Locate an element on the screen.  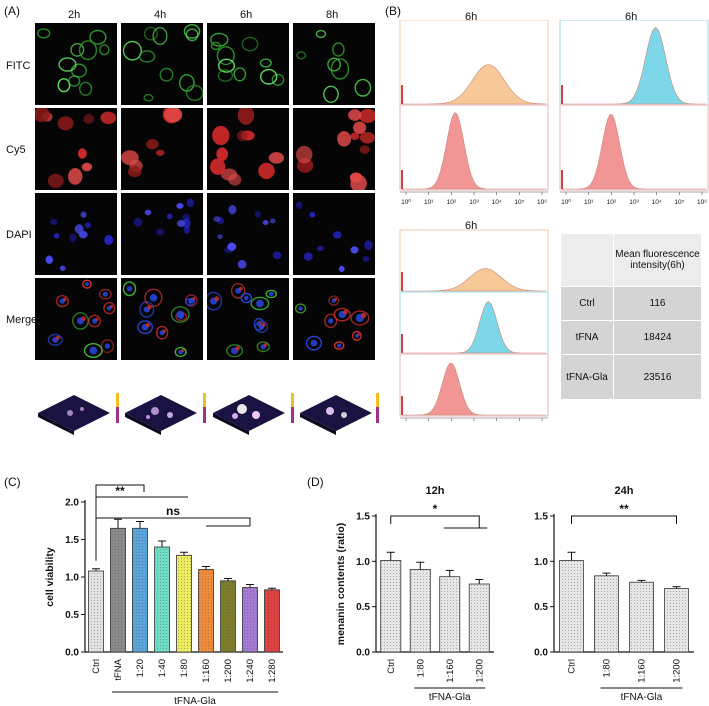
hist3-tfna-curve is located at coordinates (474, 327).